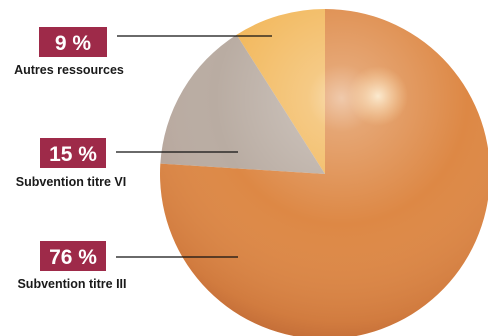 The image size is (488, 336). What do you see at coordinates (71, 182) in the screenshot?
I see `category-label-subvention-titre-vi: Subvention titre VI` at bounding box center [71, 182].